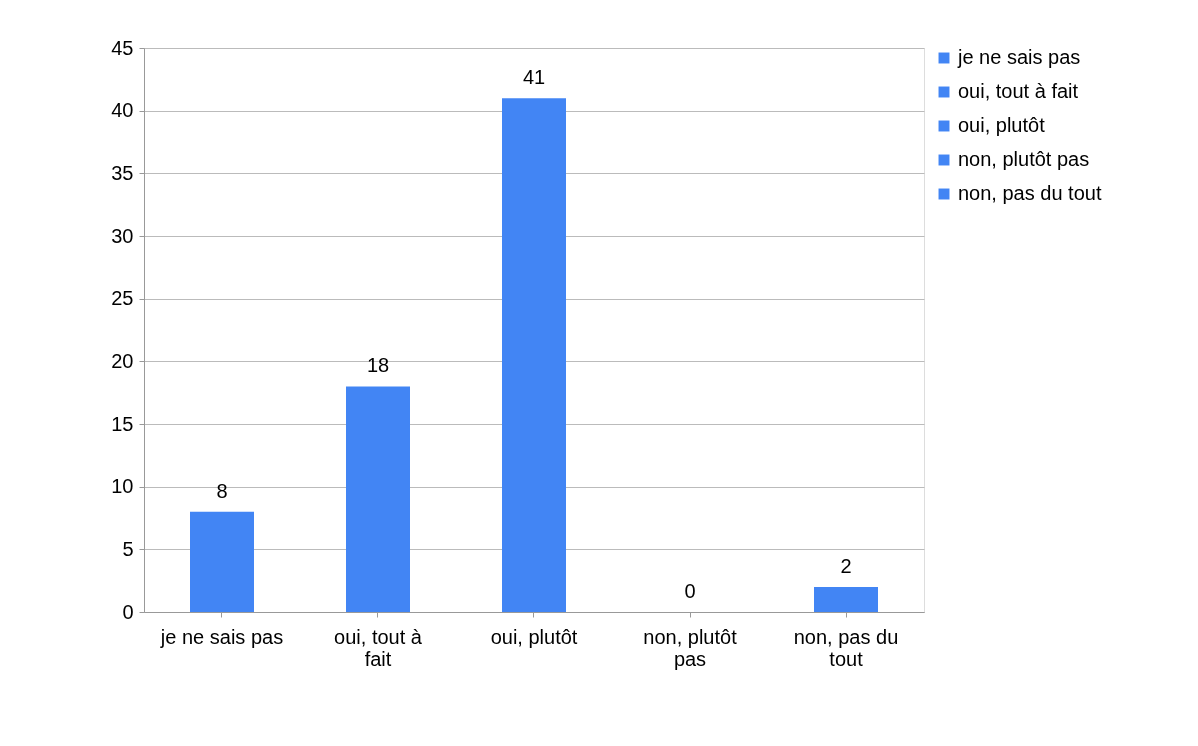 The height and width of the screenshot is (746, 1198). Describe the element at coordinates (122, 47) in the screenshot. I see `y-tick-label: 45` at that location.